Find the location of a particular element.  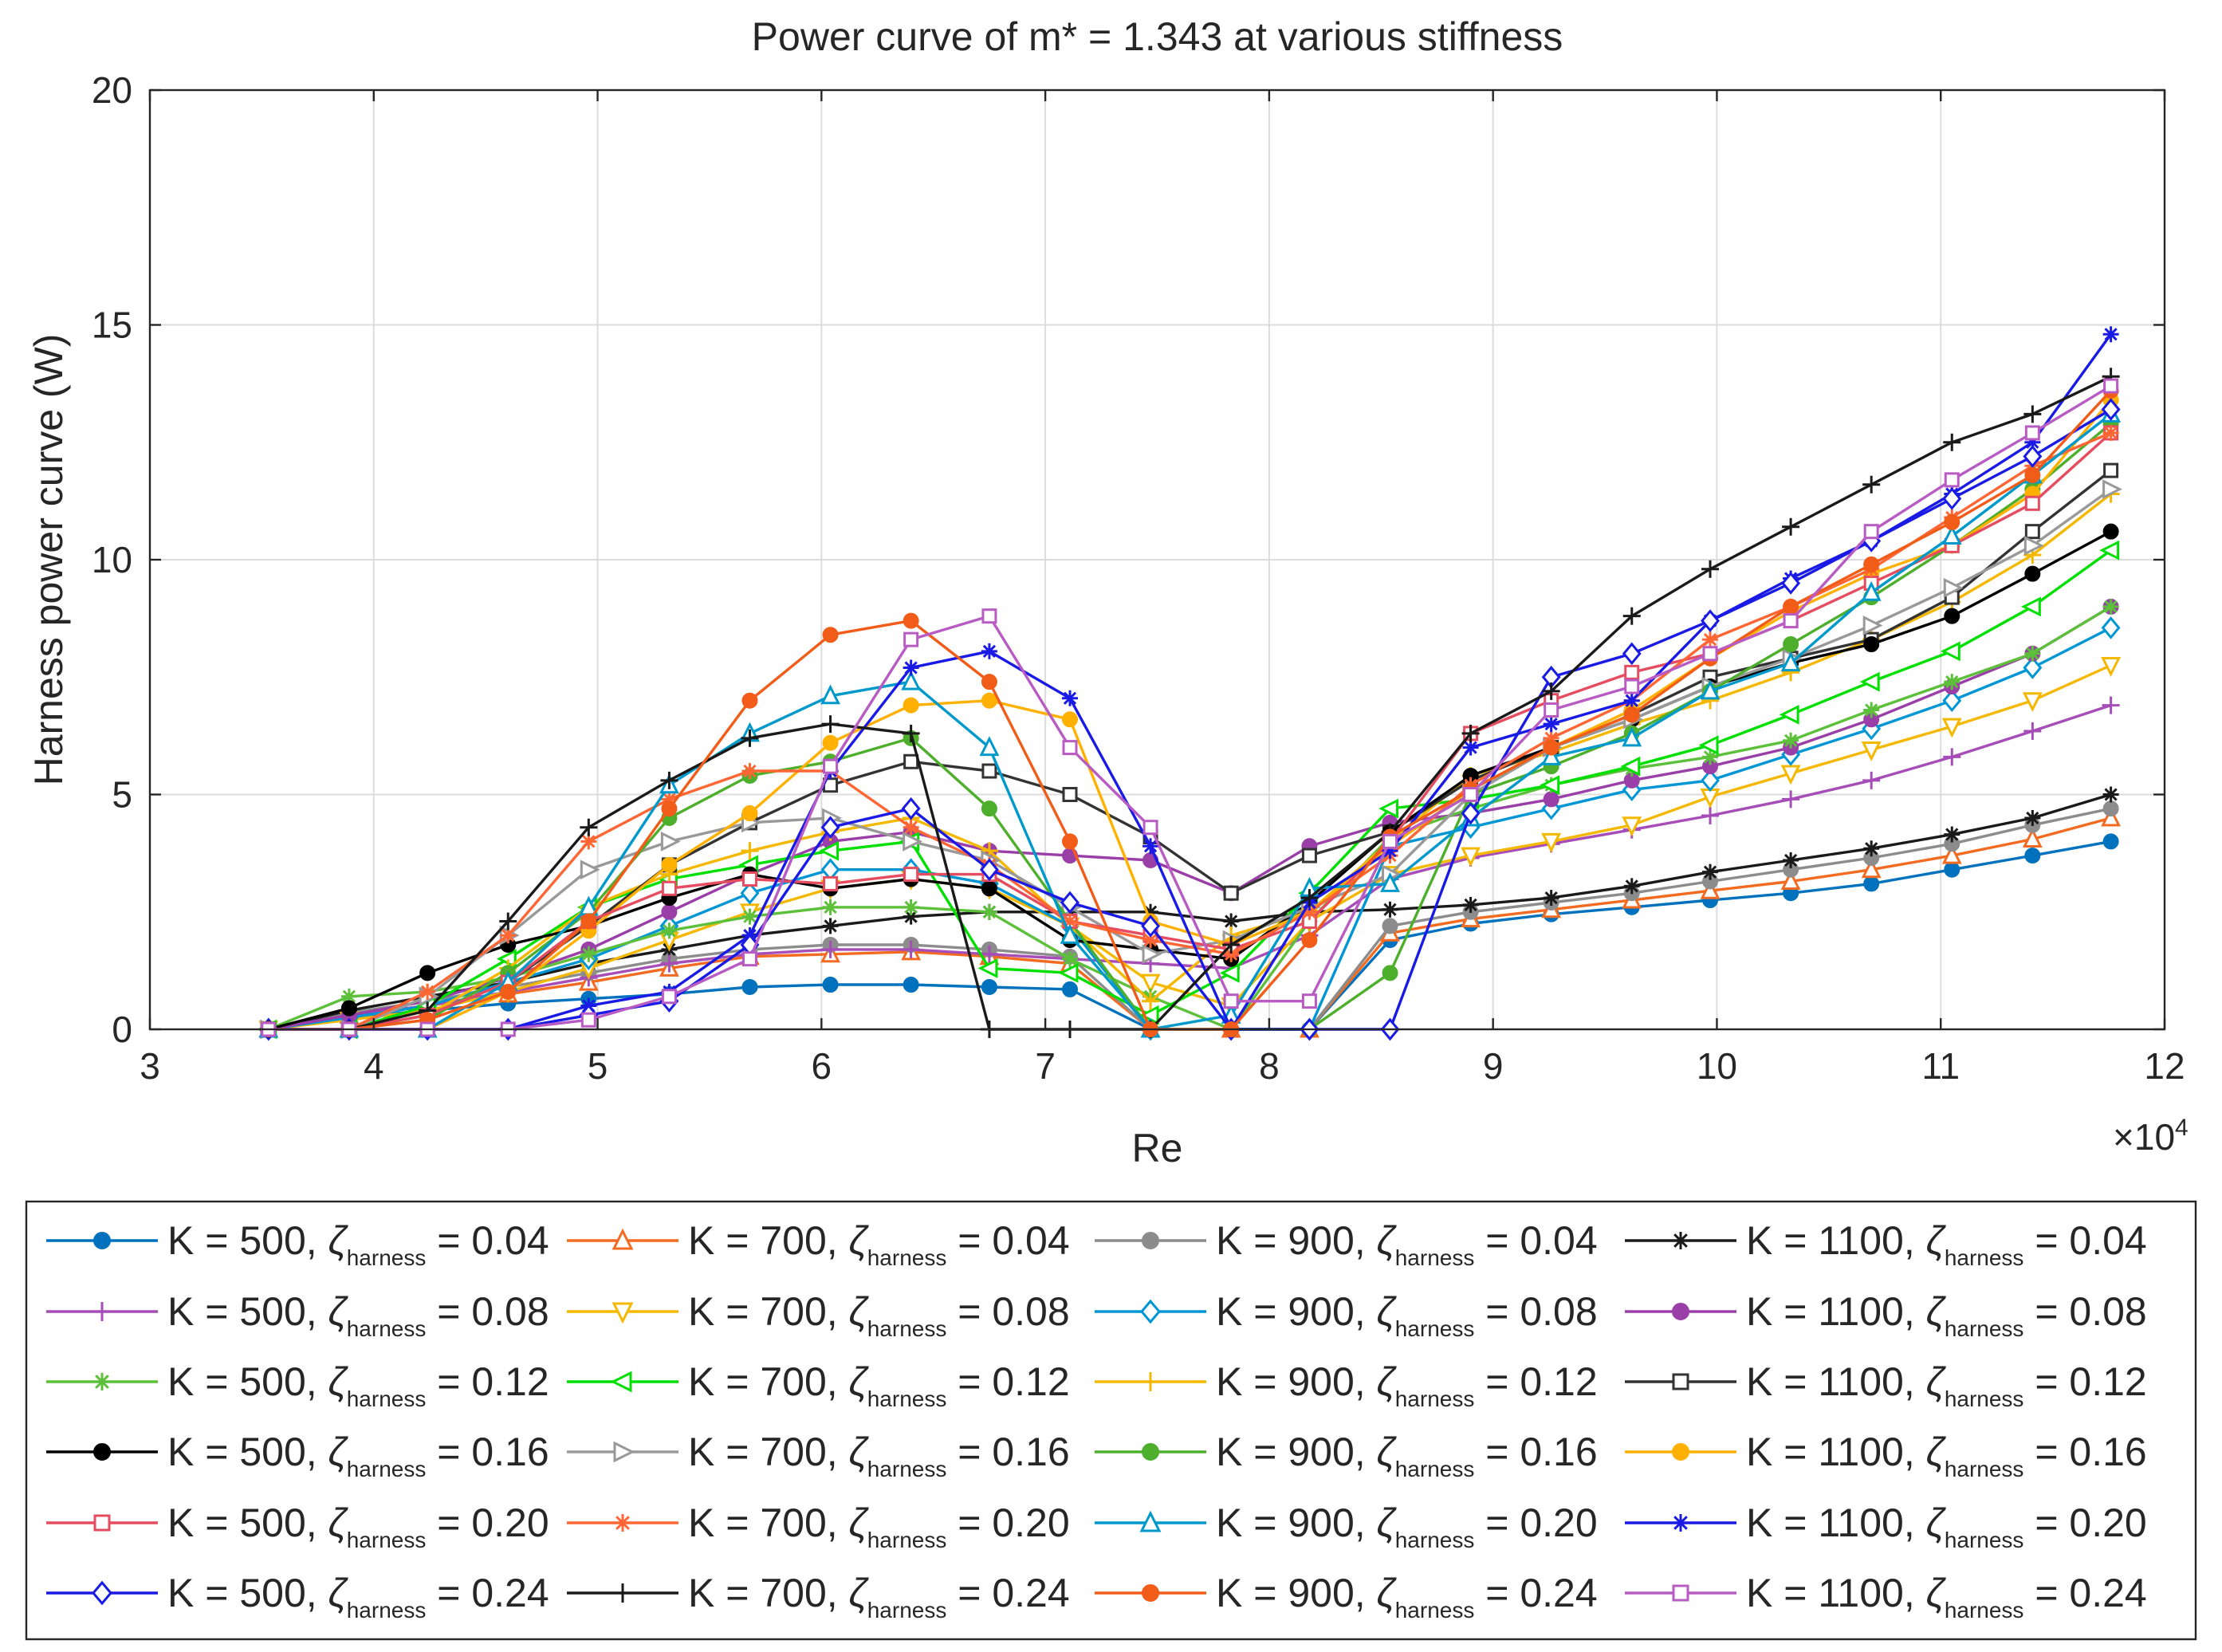

legend-item: K = 900, ζharness = 0.24 is located at coordinates (1346, 1596).